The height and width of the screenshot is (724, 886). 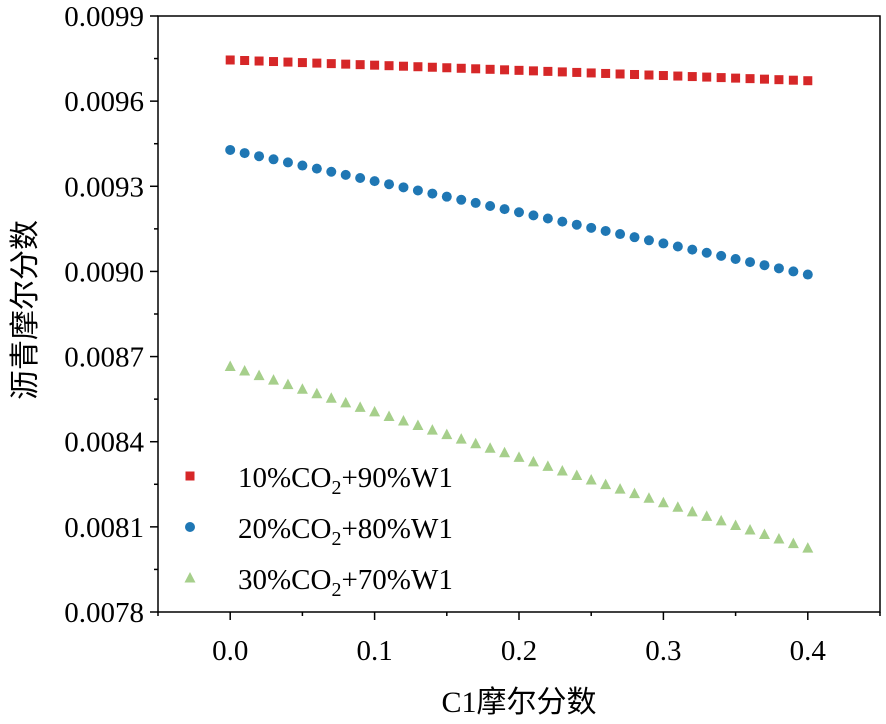 What do you see at coordinates (519, 639) in the screenshot?
I see `x-axis: 0.0 0.1 0.2 0.3 0.4` at bounding box center [519, 639].